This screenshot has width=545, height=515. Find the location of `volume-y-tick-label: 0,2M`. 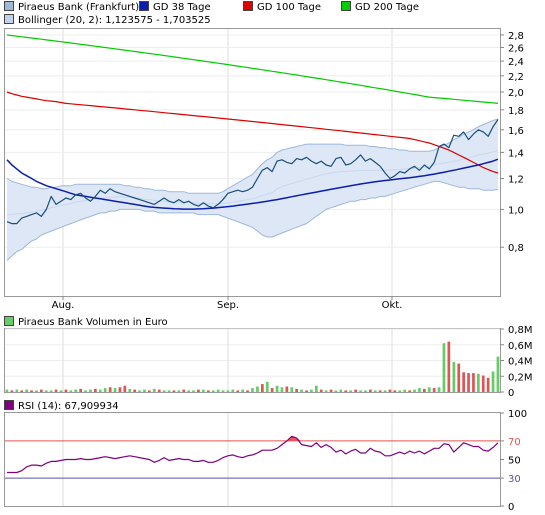

volume-y-tick-label: 0,2M is located at coordinates (520, 377).